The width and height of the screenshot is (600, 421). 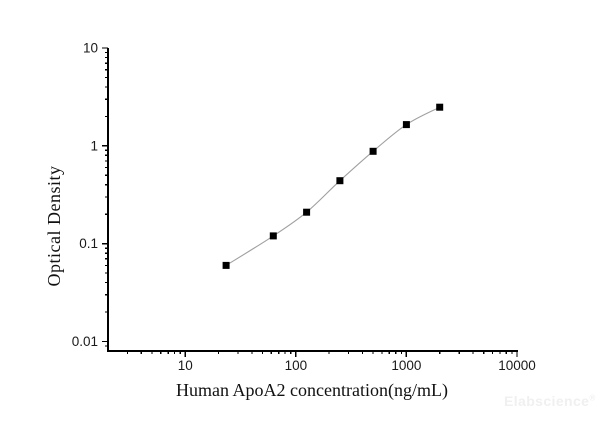 What do you see at coordinates (592, 398) in the screenshot?
I see `watermark-registered-mark: ®` at bounding box center [592, 398].